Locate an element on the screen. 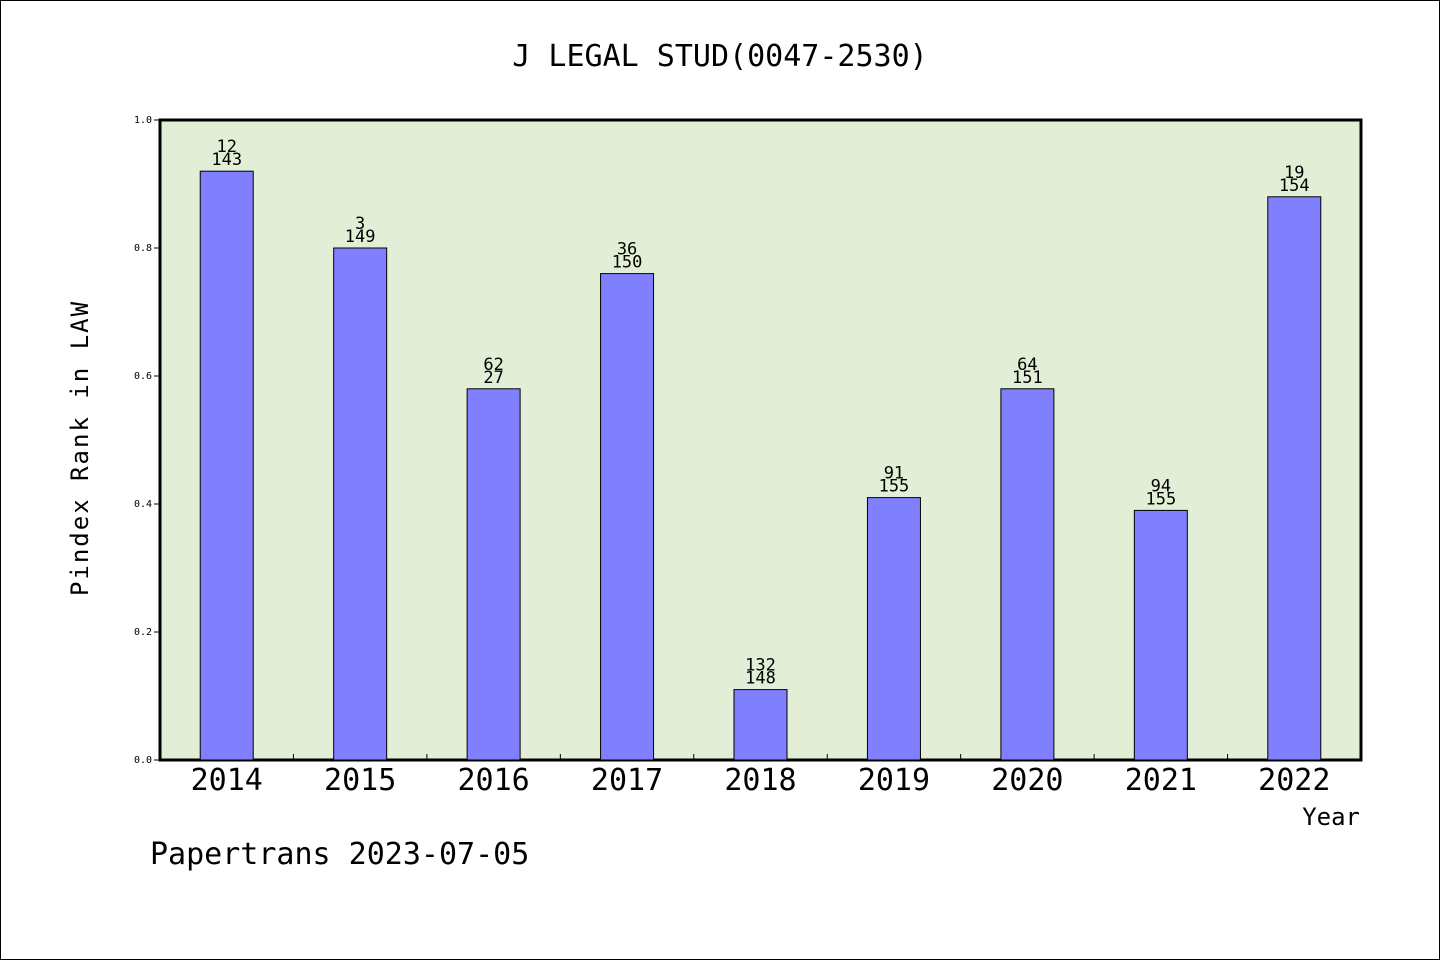  x-tick-label: 2022 is located at coordinates (1294, 780).